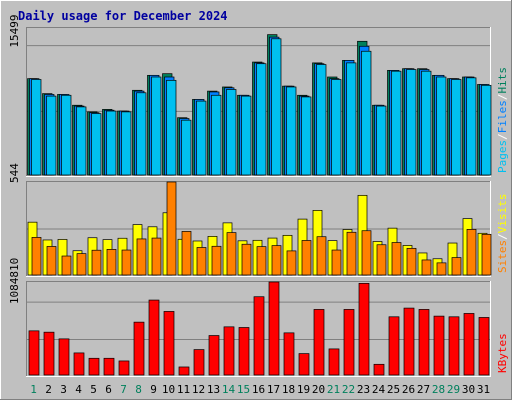  I want to click on x-tick-label-day-6: 6, so click(108, 389).